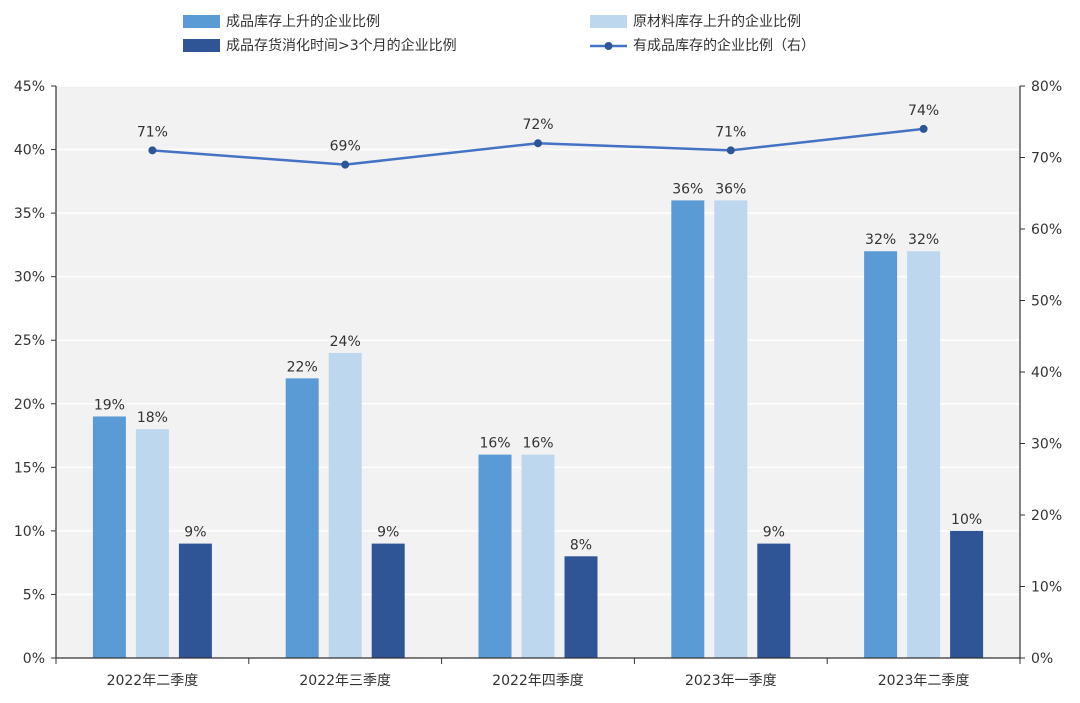 This screenshot has width=1080, height=703. Describe the element at coordinates (1046, 445) in the screenshot. I see `y-right-tick-label: 30%` at that location.